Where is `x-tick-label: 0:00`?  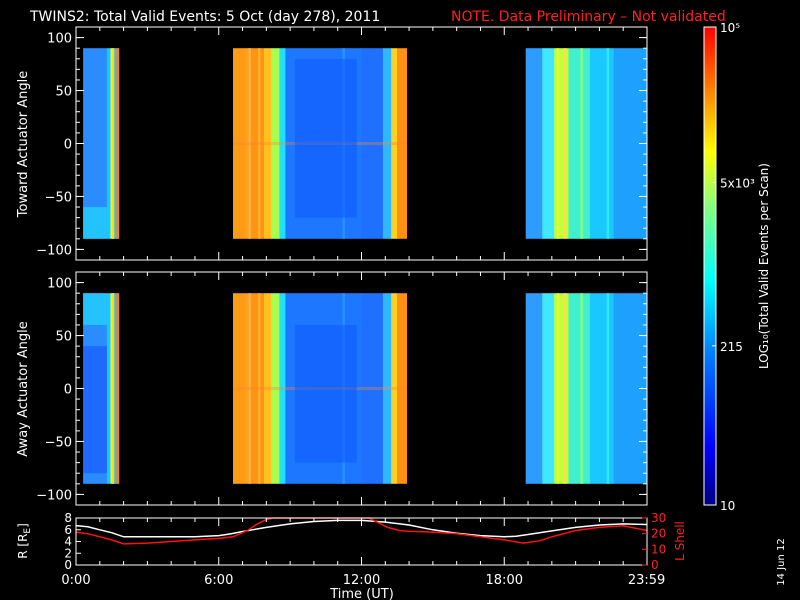
x-tick-label: 0:00 is located at coordinates (75, 580).